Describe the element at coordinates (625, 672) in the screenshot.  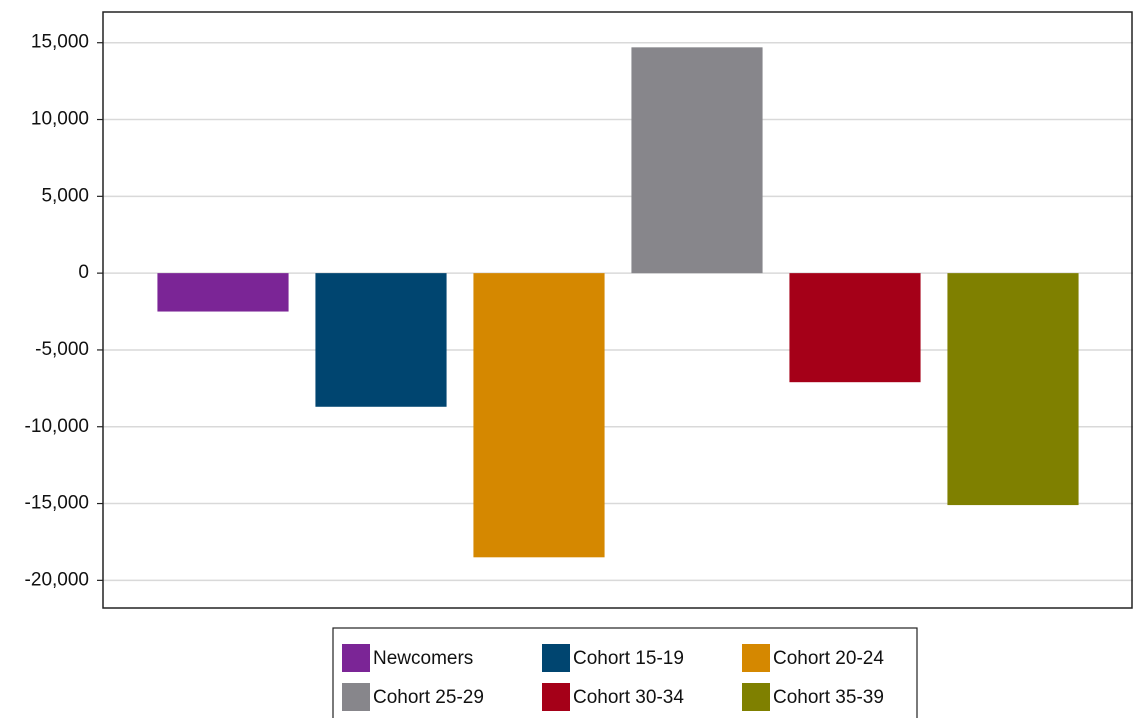
I see `legend-box` at that location.